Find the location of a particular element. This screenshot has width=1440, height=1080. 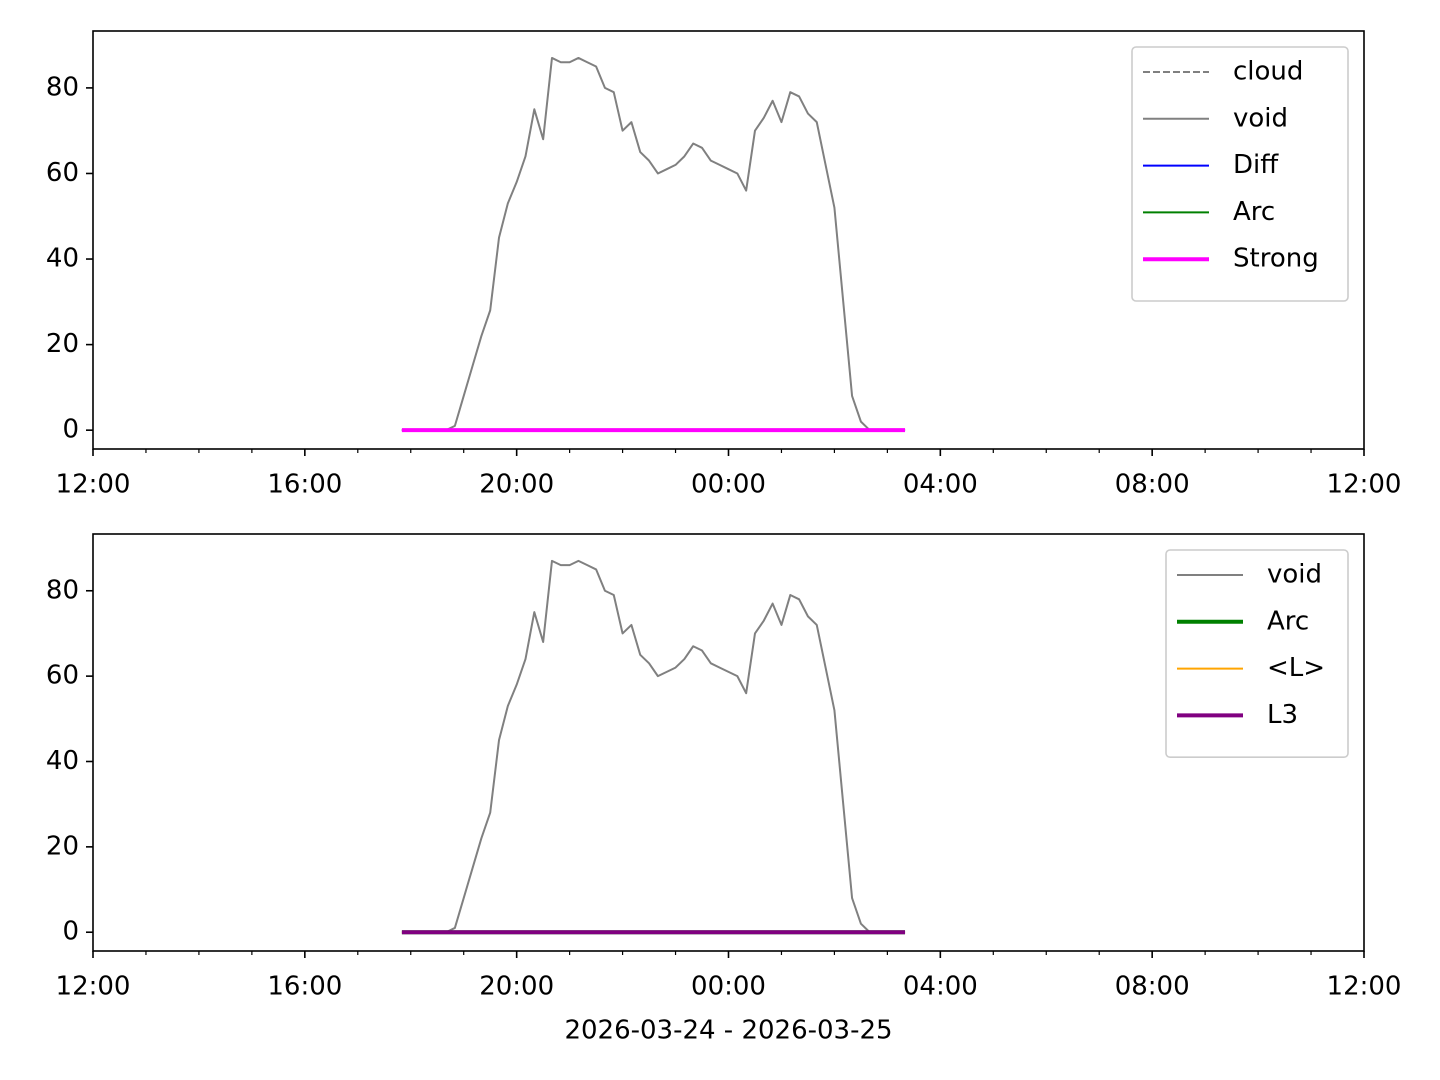

legend-label: L3 is located at coordinates (1282, 715).